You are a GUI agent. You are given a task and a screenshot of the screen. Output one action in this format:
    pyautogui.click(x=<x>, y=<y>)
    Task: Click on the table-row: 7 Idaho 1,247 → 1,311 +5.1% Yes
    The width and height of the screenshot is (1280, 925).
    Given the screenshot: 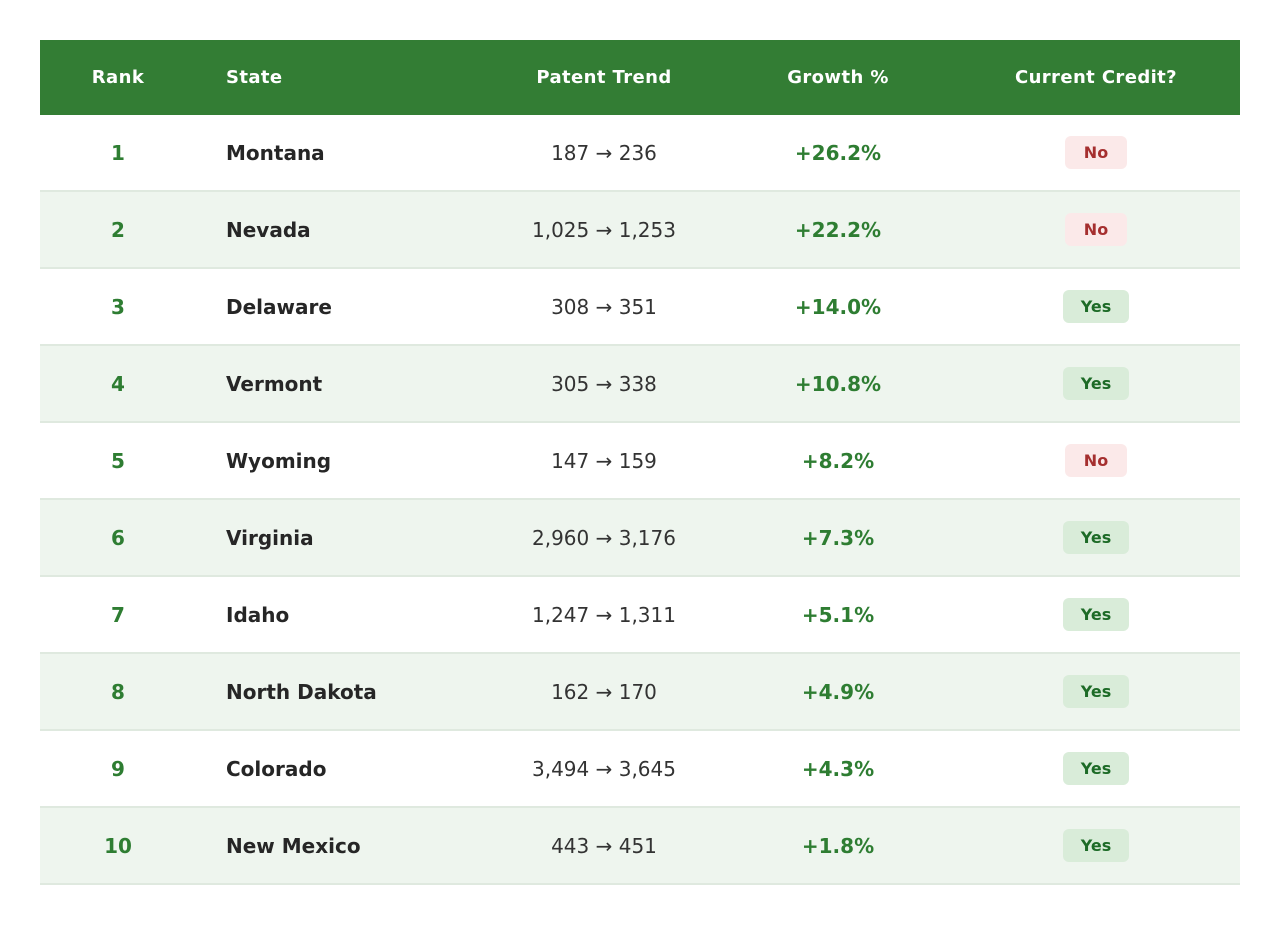 What is the action you would take?
    pyautogui.click(x=640, y=614)
    